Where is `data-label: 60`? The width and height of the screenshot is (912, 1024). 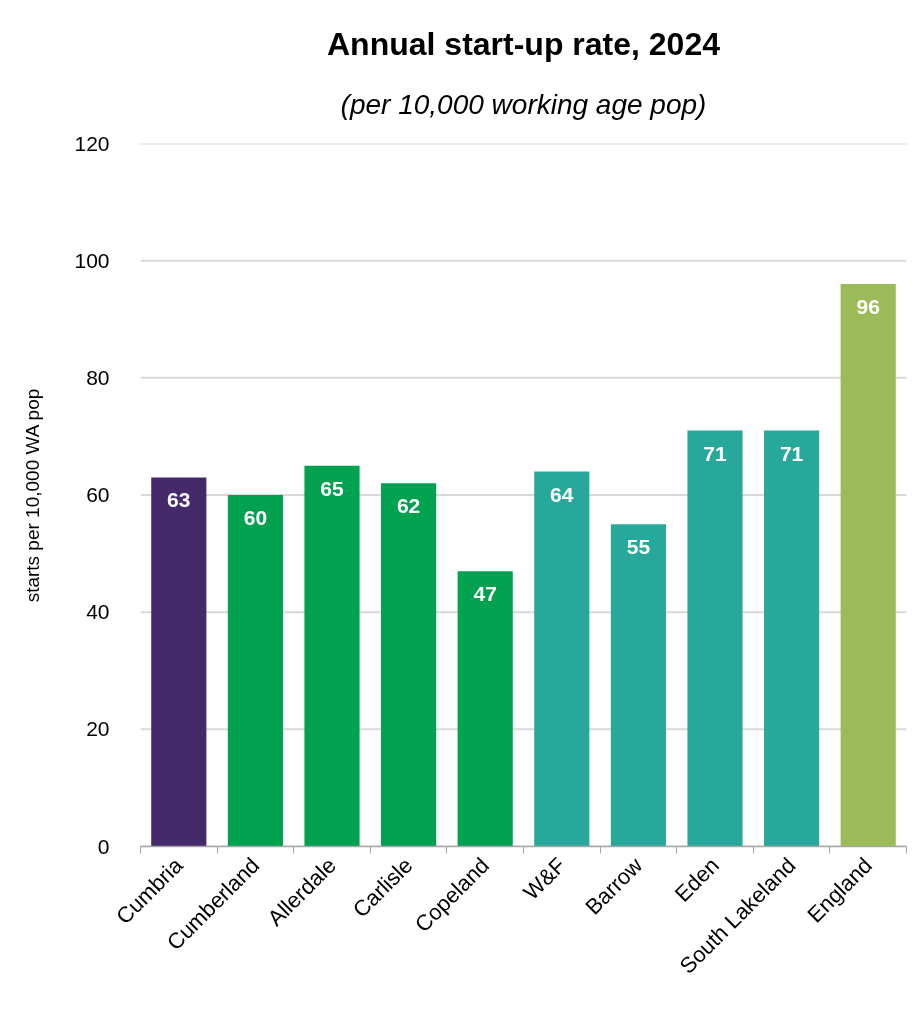
data-label: 60 is located at coordinates (255, 517).